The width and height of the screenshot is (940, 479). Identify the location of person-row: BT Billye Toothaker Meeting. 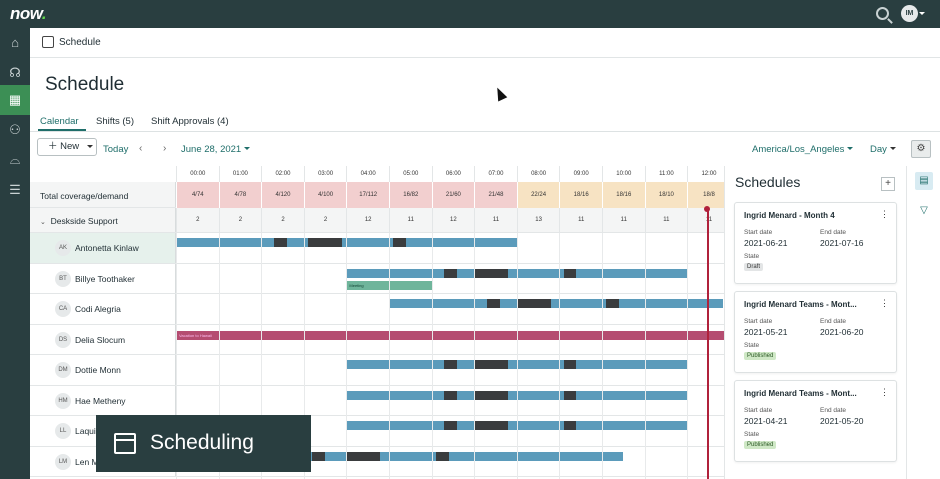
(377, 278).